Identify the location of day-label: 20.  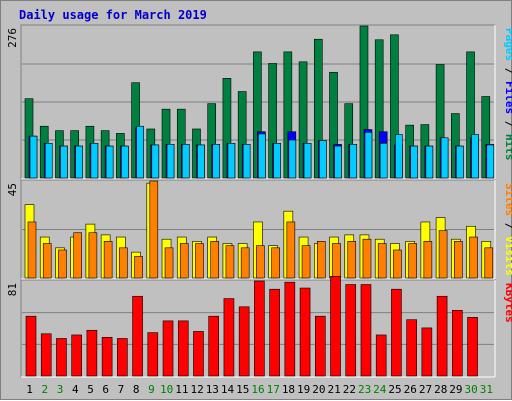
(318, 389).